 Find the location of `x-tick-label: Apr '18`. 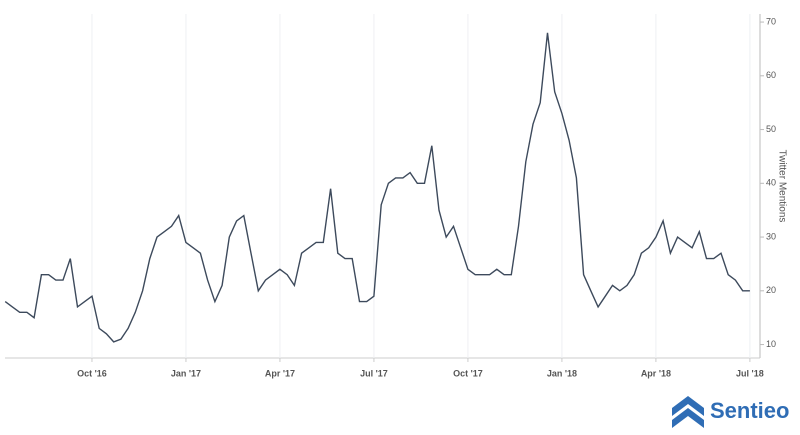

x-tick-label: Apr '18 is located at coordinates (656, 373).